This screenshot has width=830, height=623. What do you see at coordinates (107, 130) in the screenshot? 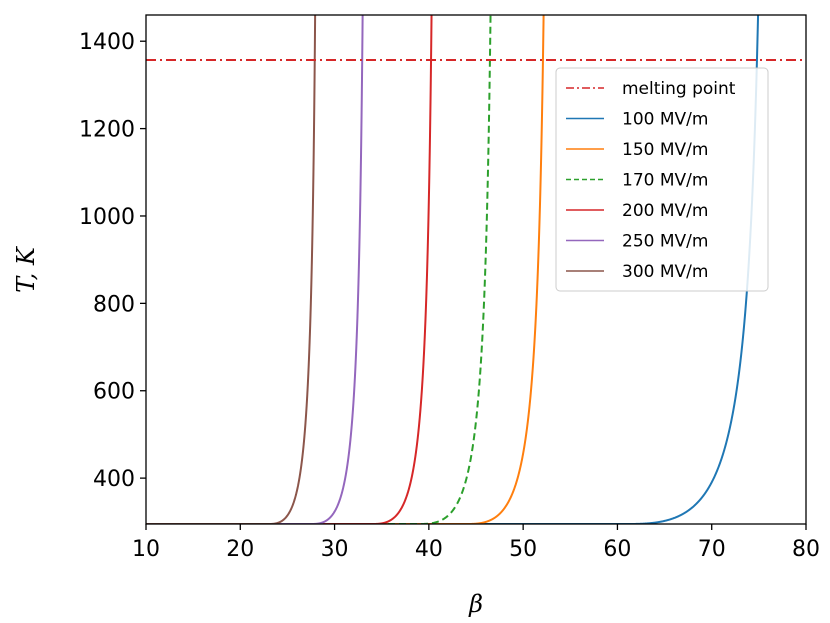
I see `y-tick-label: 1200` at bounding box center [107, 130].